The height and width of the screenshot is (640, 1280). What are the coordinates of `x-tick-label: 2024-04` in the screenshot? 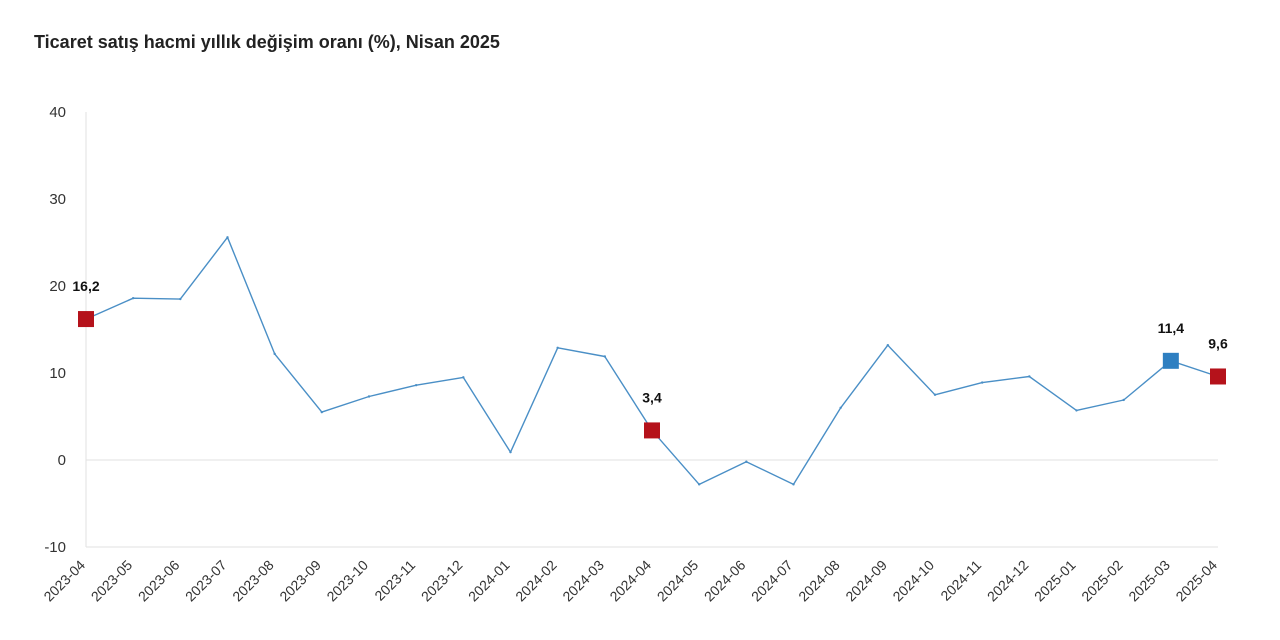 It's located at (630, 581).